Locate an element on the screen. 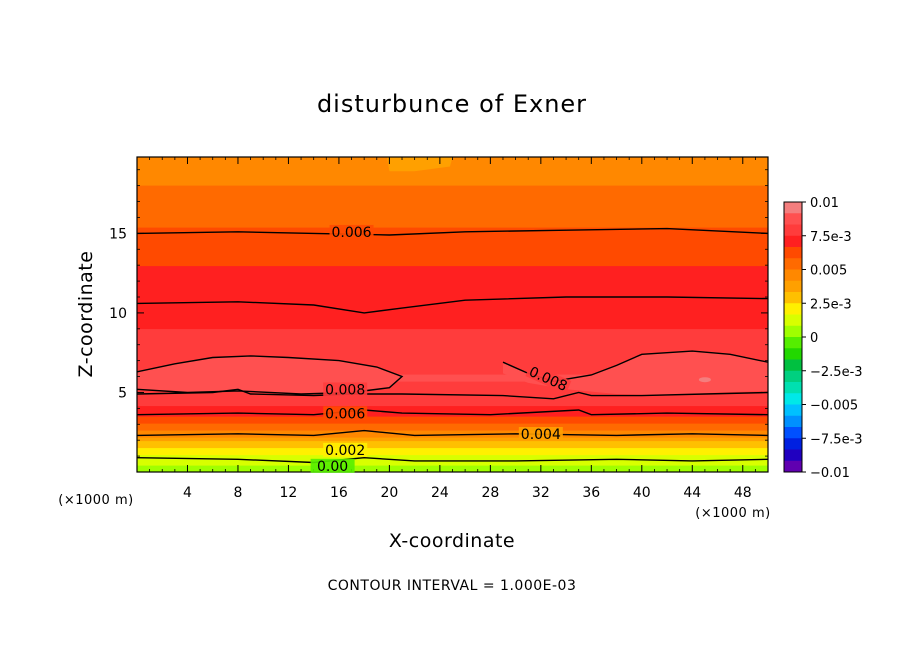 The image size is (904, 654). contour-label: 0.00 is located at coordinates (332, 467).